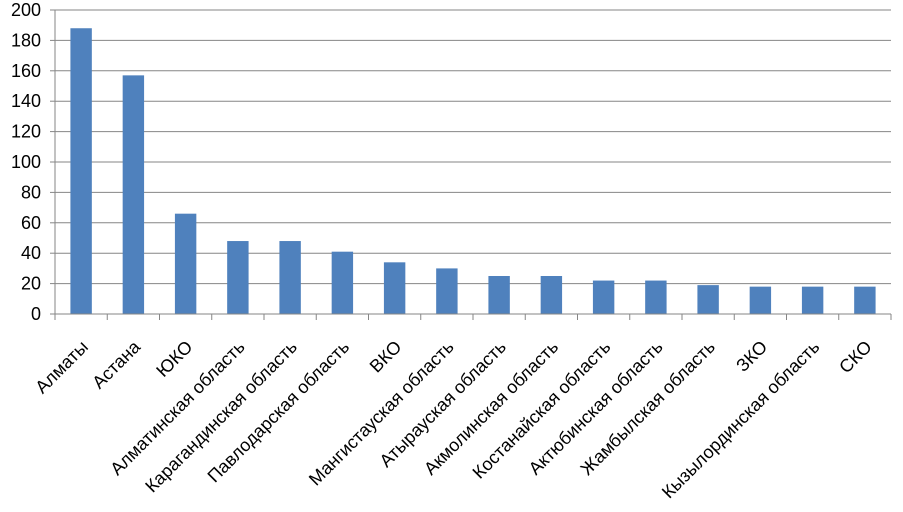 This screenshot has width=903, height=512. What do you see at coordinates (386, 357) in the screenshot?
I see `x-category-label: ВКО` at bounding box center [386, 357].